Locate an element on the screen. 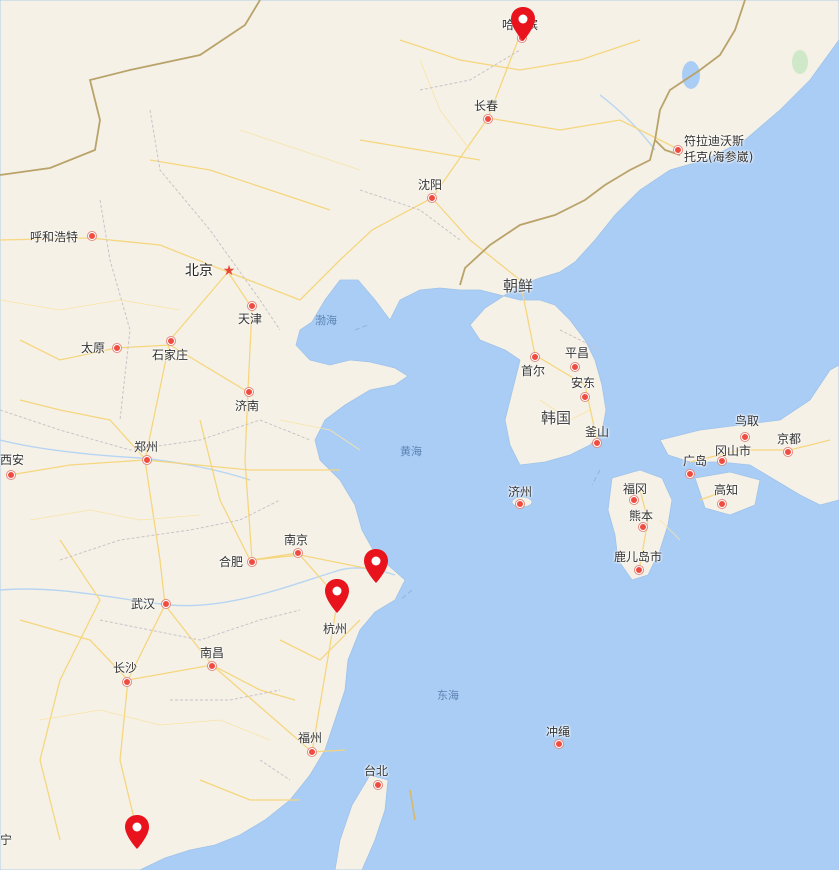 This screenshot has width=839, height=870. city-dot-tottori is located at coordinates (745, 437).